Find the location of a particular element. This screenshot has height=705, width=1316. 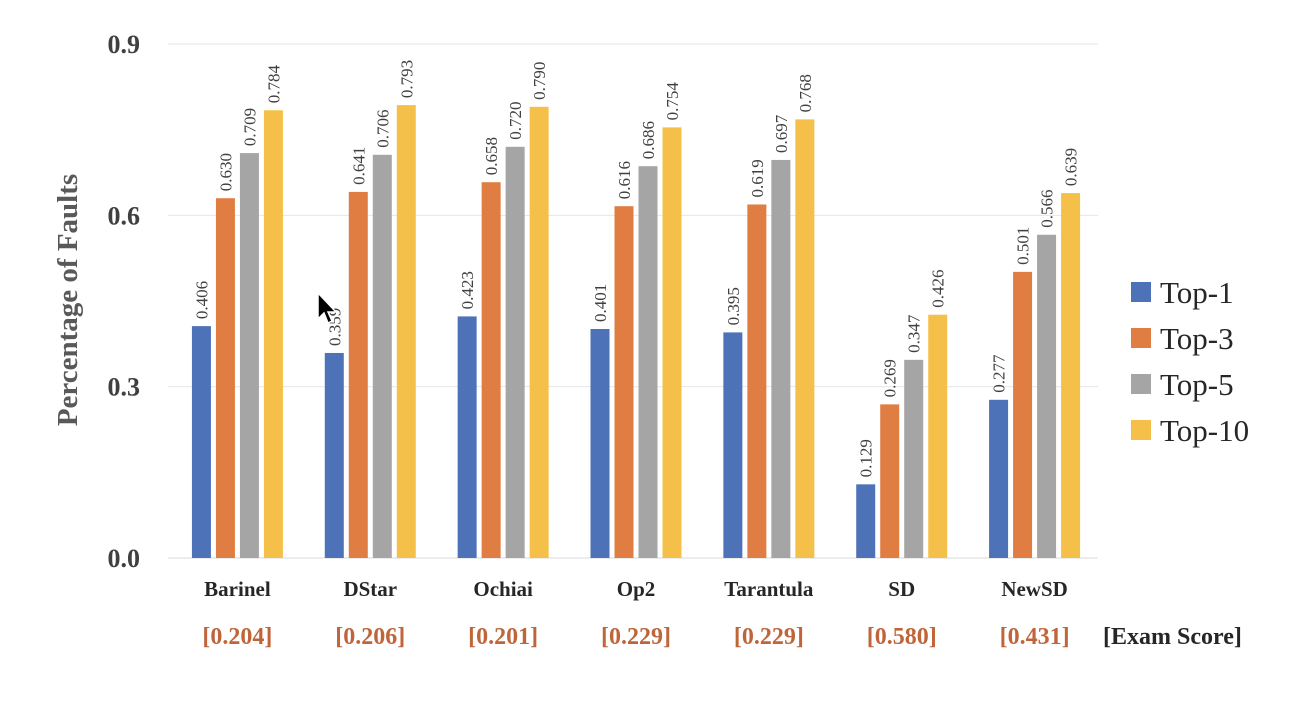

category-label: Barinel is located at coordinates (237, 589).